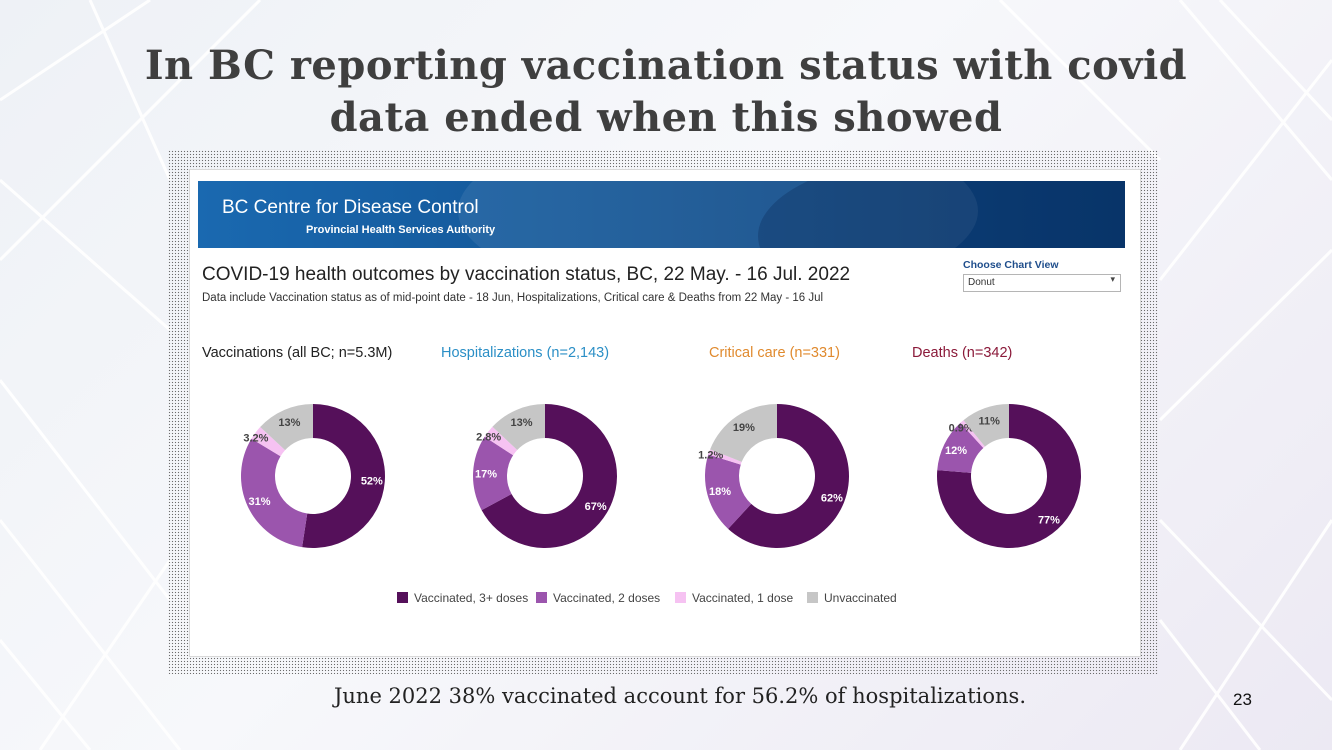 The width and height of the screenshot is (1332, 750). What do you see at coordinates (1042, 283) in the screenshot?
I see `chart-view-select: Donut ▾` at bounding box center [1042, 283].